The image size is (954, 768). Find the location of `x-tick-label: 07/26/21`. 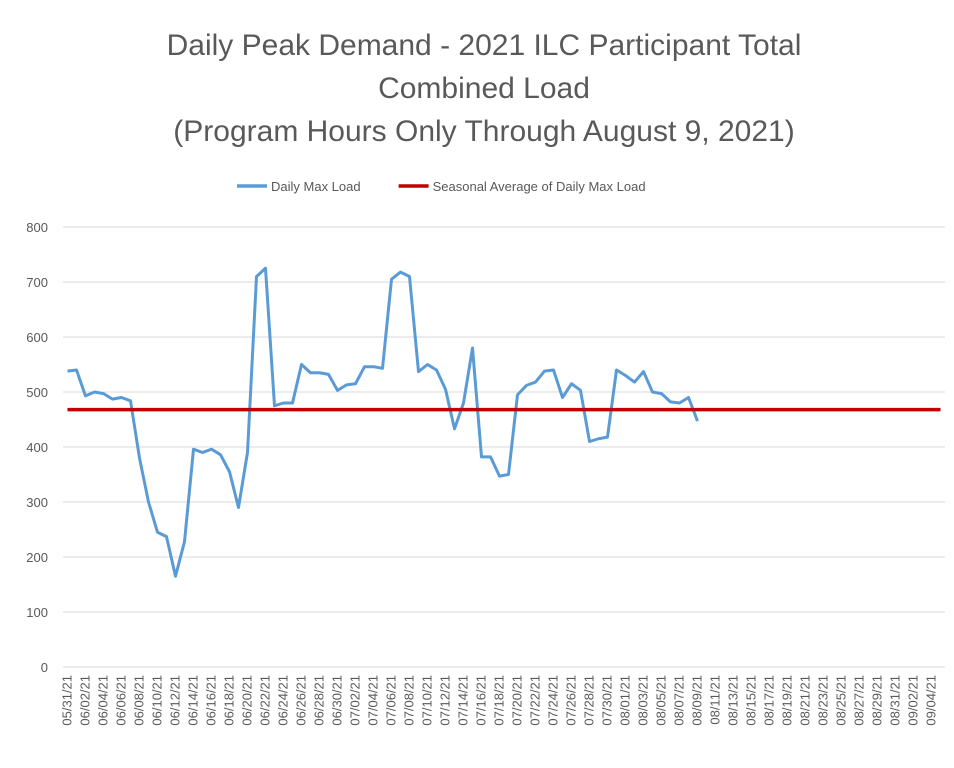

x-tick-label: 07/26/21 is located at coordinates (571, 700).